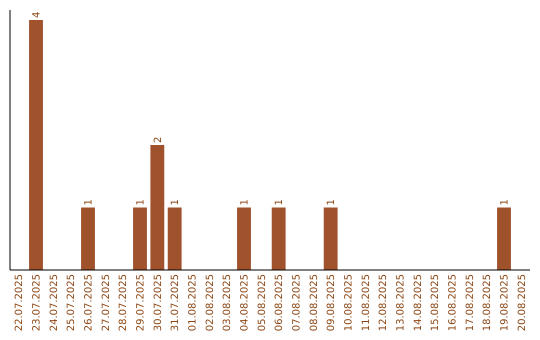 This screenshot has height=340, width=540. What do you see at coordinates (72, 303) in the screenshot?
I see `x-tick-label: 25.07.2025` at bounding box center [72, 303].